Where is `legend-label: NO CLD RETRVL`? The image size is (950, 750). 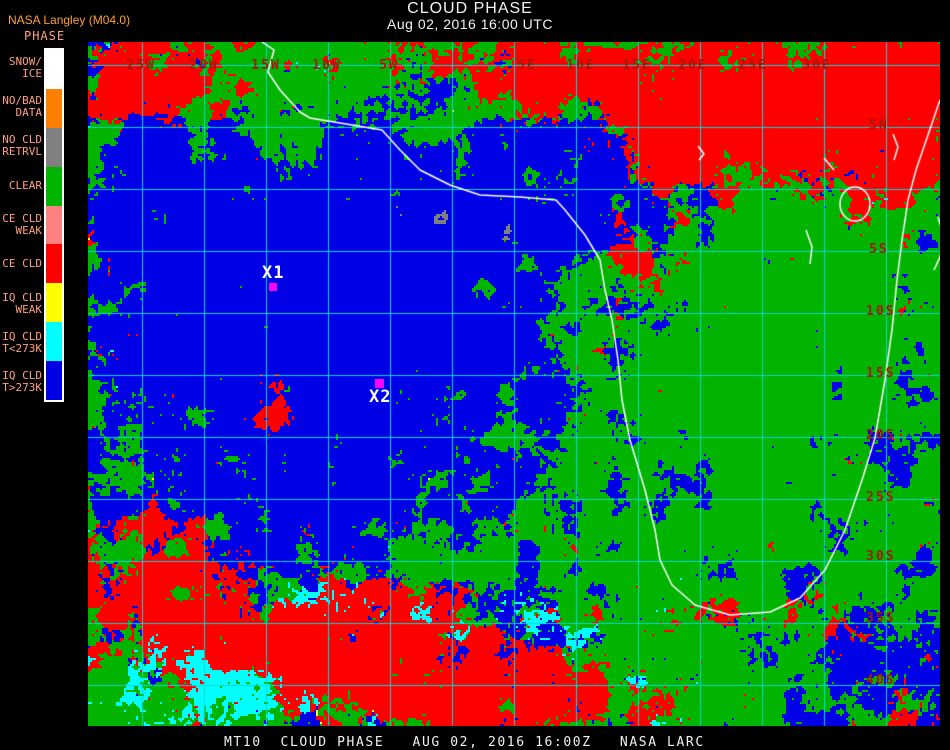 legend-label: NO CLD RETRVL is located at coordinates (22, 146).